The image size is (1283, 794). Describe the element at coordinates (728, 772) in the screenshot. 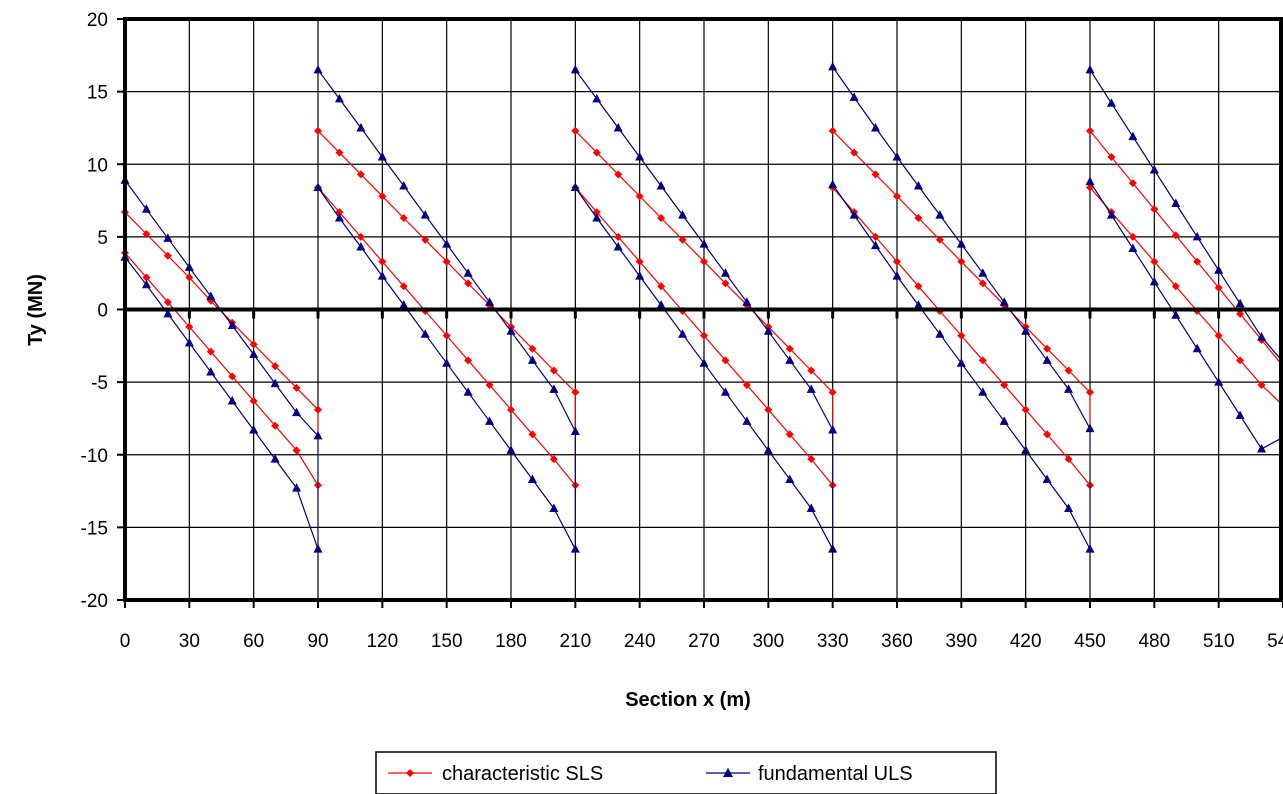

I see `legend-uls-marker` at that location.